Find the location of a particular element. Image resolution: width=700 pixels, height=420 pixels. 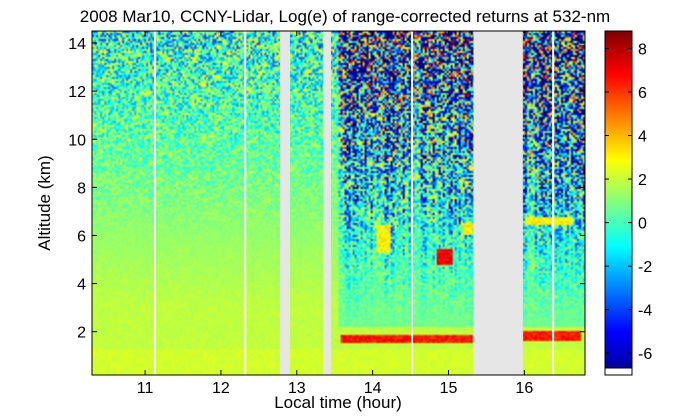

y-tick-label: 8 is located at coordinates (81, 188).